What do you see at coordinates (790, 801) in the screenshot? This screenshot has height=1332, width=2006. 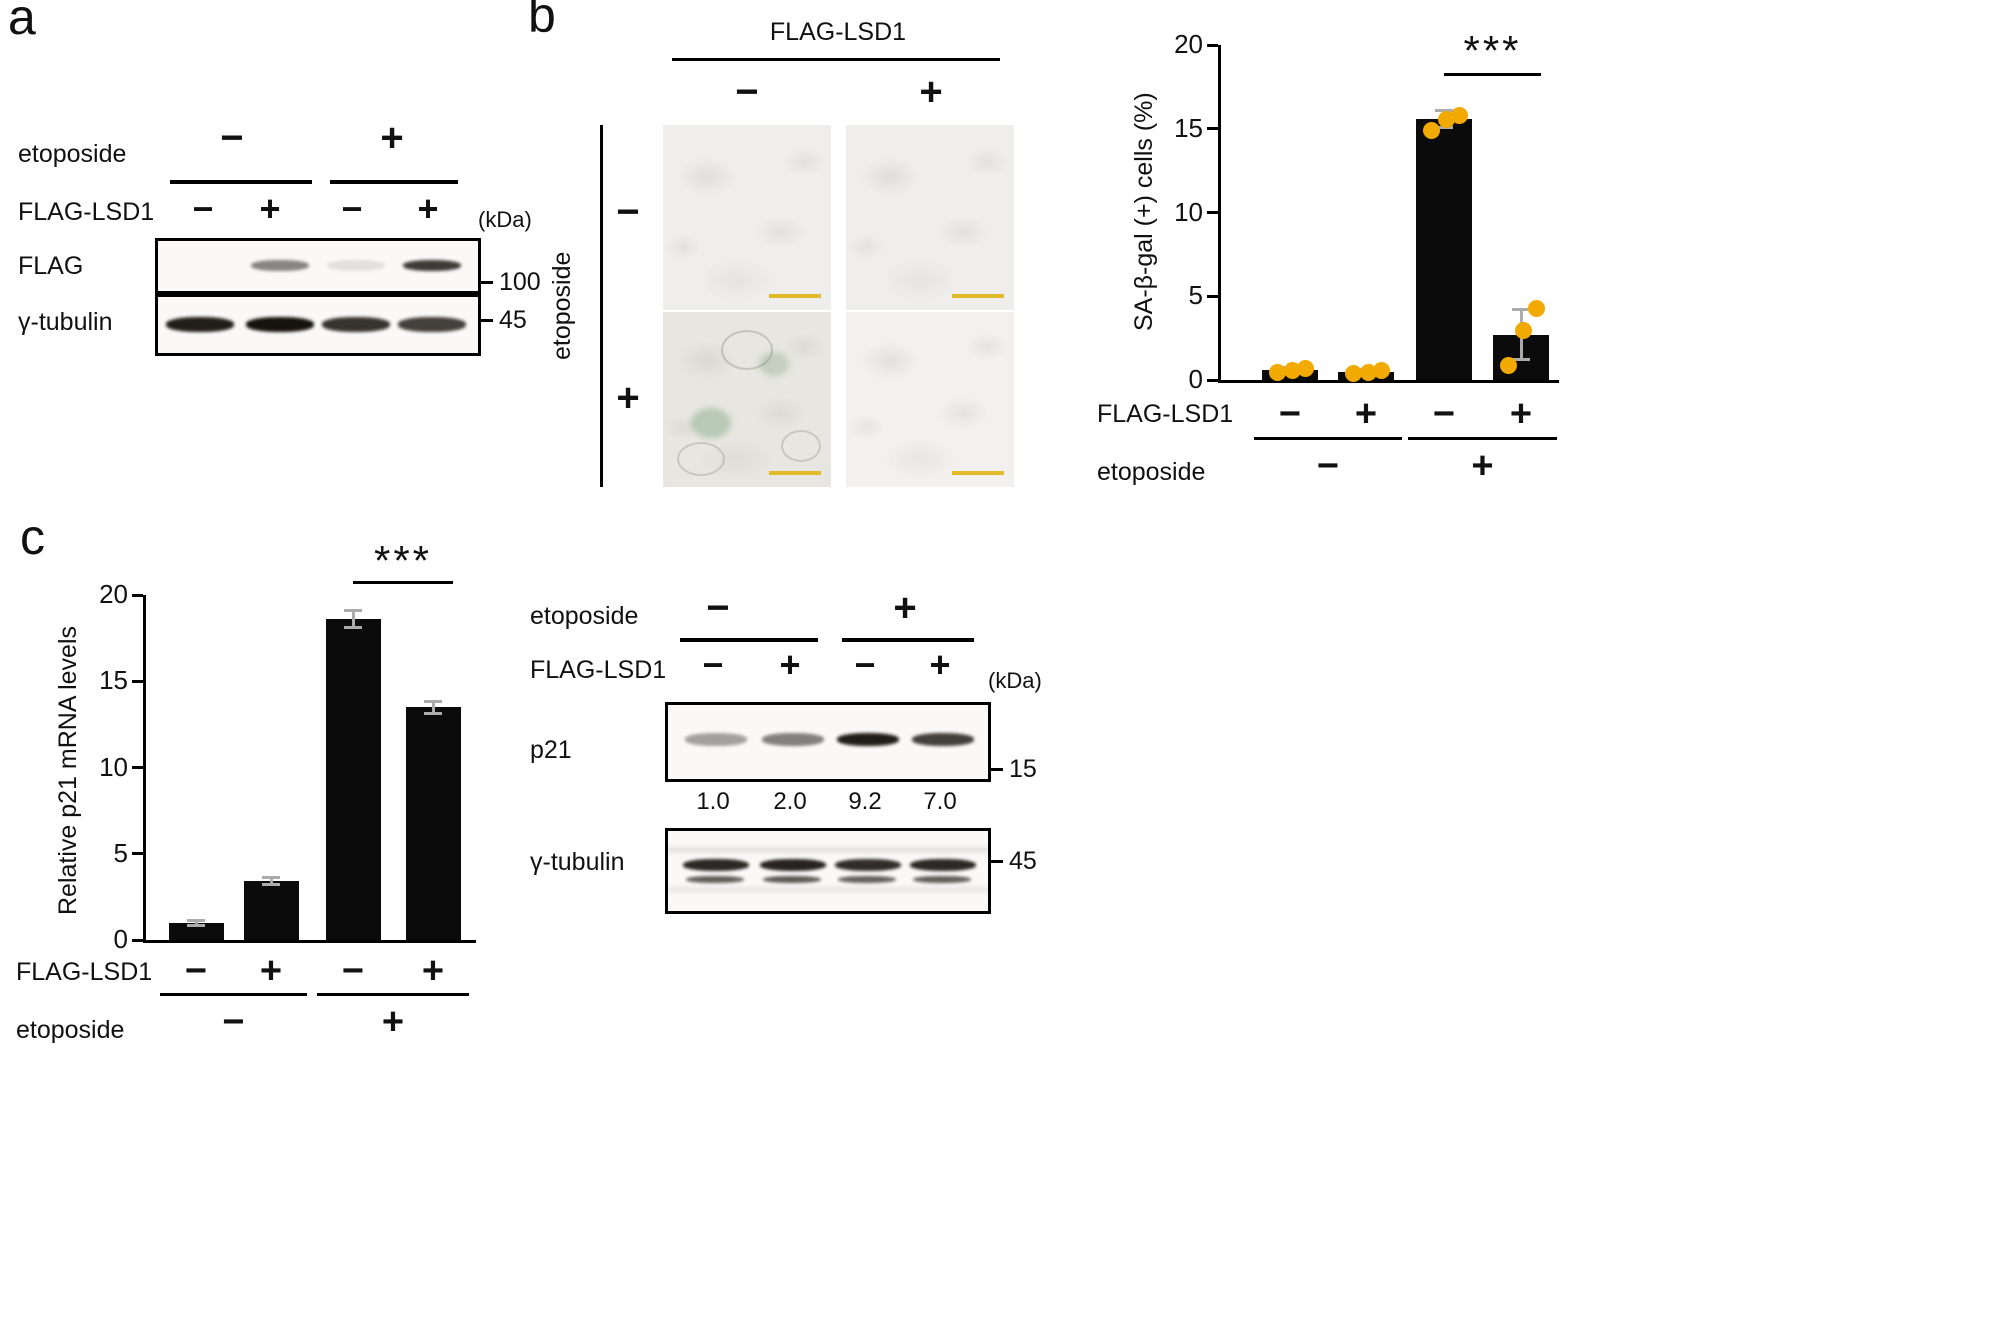 I see `p21-quant-2: 2.0` at bounding box center [790, 801].